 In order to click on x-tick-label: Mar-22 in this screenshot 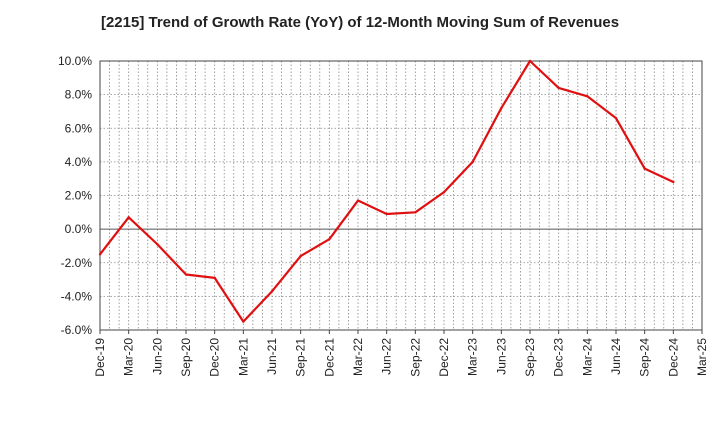, I will do `click(358, 357)`.